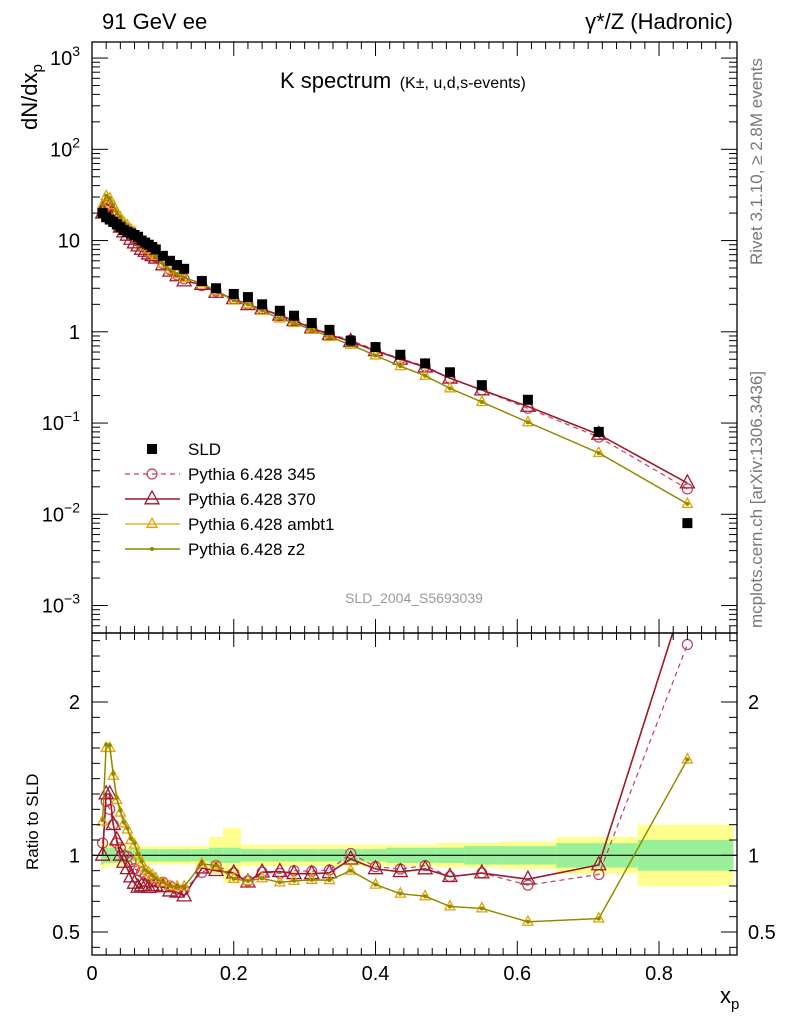 This screenshot has height=1024, width=786. What do you see at coordinates (61, 512) in the screenshot?
I see `y-tick-label: 10⁻²` at bounding box center [61, 512].